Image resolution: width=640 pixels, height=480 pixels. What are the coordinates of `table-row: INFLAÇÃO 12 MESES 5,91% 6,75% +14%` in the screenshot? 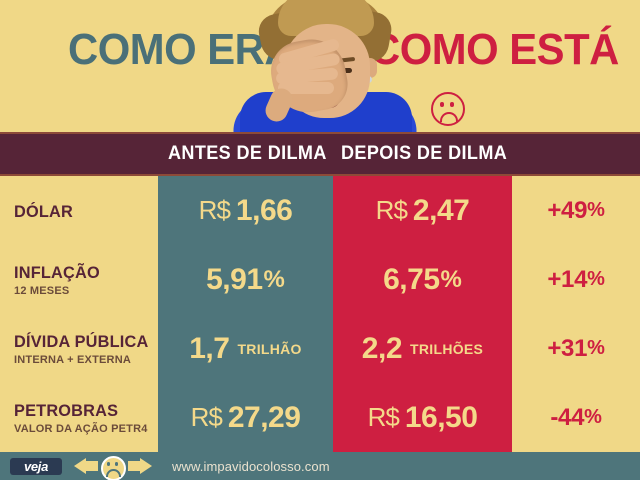 It's located at (320, 279).